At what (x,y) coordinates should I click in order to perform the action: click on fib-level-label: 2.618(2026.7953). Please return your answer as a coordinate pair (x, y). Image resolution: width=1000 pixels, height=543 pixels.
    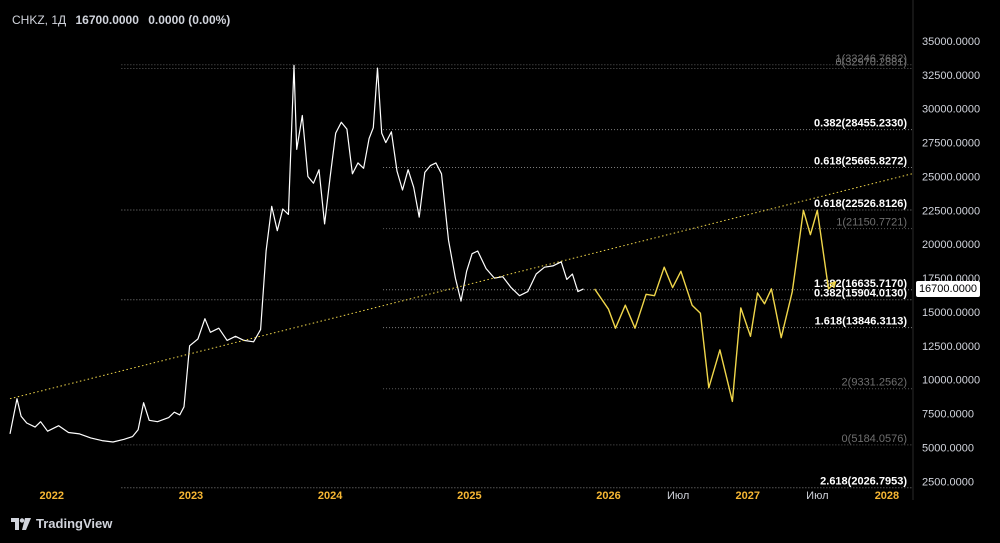
    Looking at the image, I should click on (863, 482).